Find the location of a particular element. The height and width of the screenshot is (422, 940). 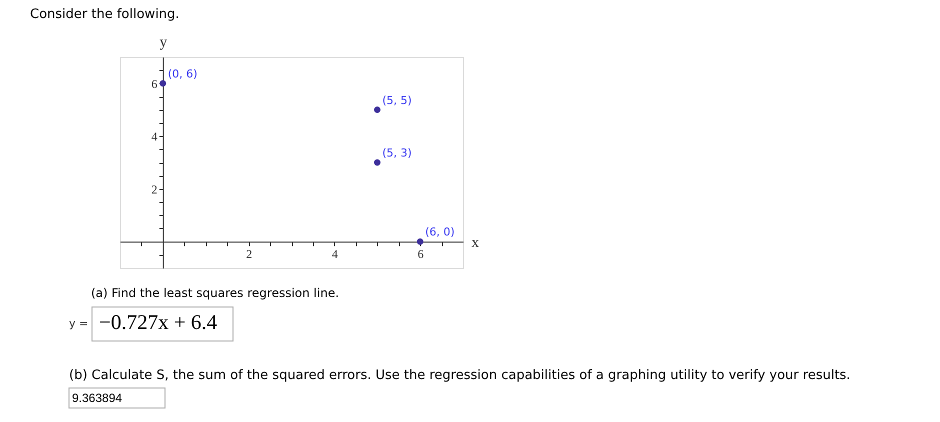

x-tick-label: 6 is located at coordinates (421, 254).